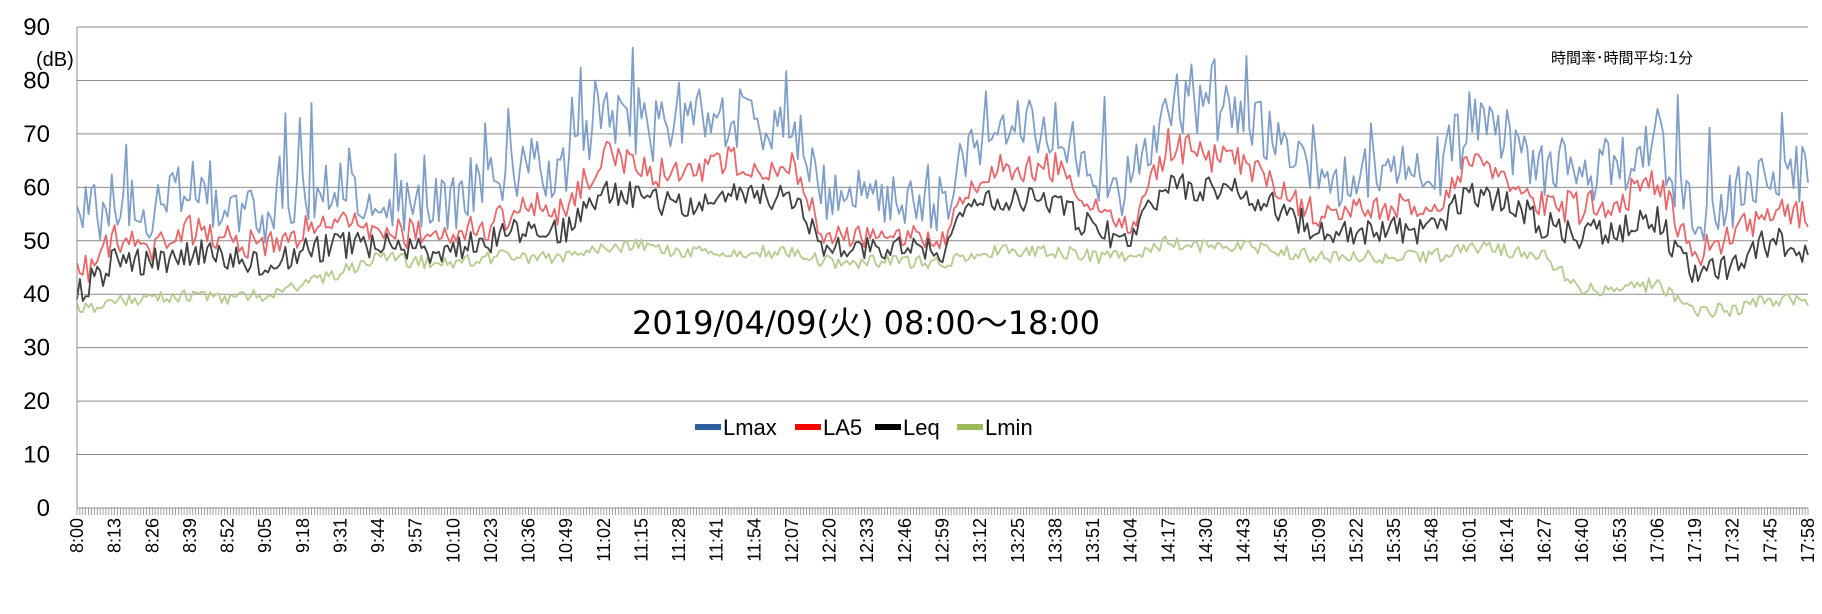 This screenshot has height=614, width=1822. I want to click on x-tick-label: 8:13, so click(115, 535).